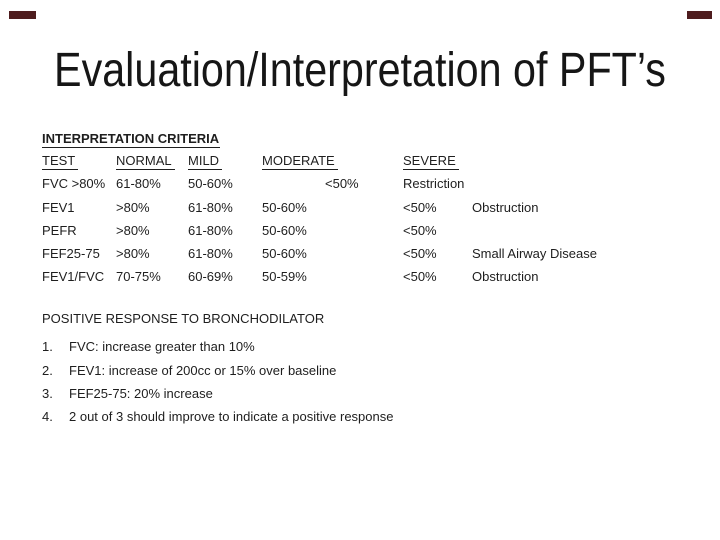 The image size is (720, 540). I want to click on bronchodilator-heading: POSITIVE RESPONSE TO BRONCHODILATOR, so click(183, 318).